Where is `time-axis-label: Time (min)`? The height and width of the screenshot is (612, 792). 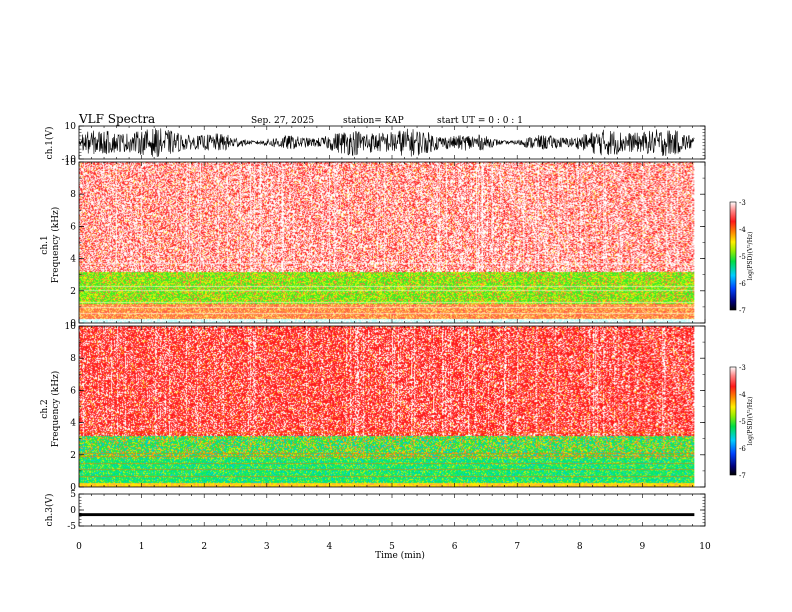 time-axis-label: Time (min) is located at coordinates (400, 555).